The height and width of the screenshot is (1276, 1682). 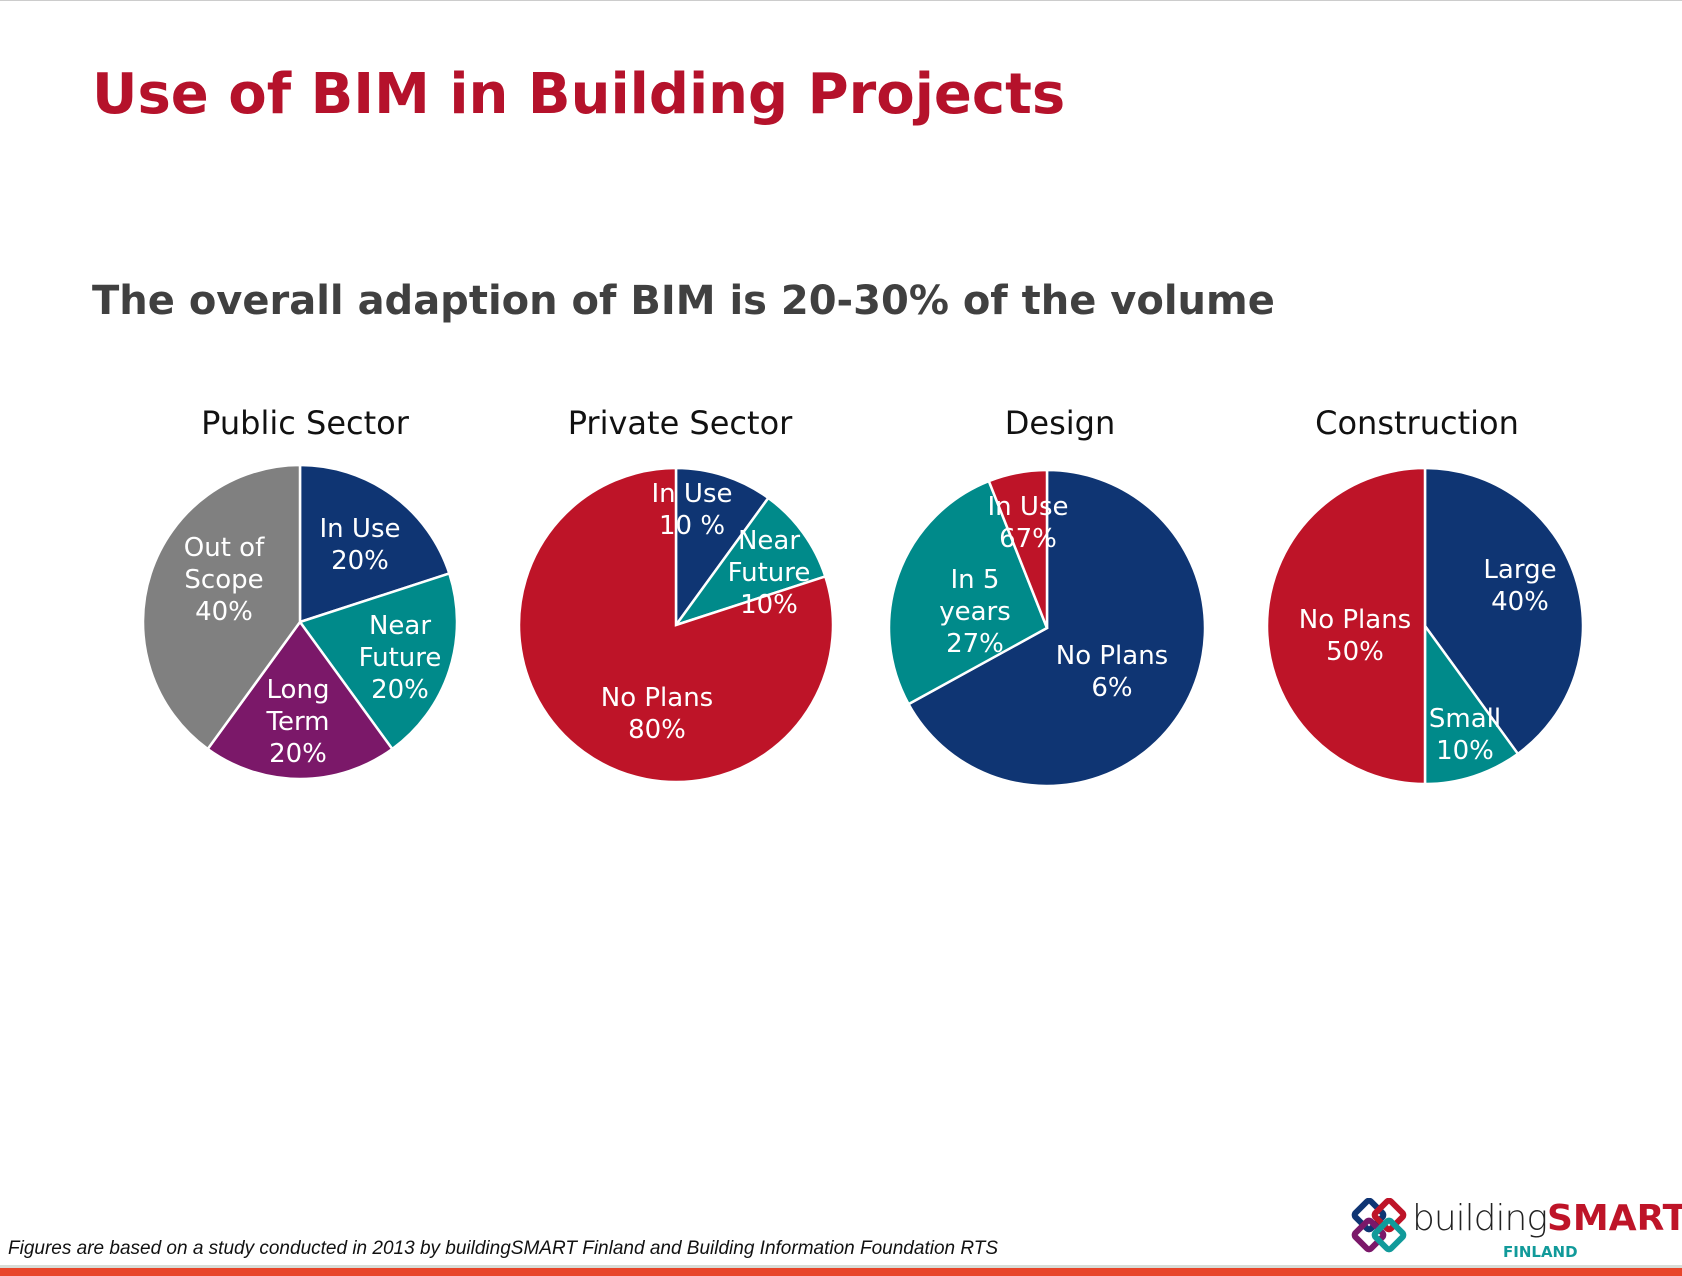 I want to click on slide-title: Use of BIM in Building Projects, so click(x=579, y=94).